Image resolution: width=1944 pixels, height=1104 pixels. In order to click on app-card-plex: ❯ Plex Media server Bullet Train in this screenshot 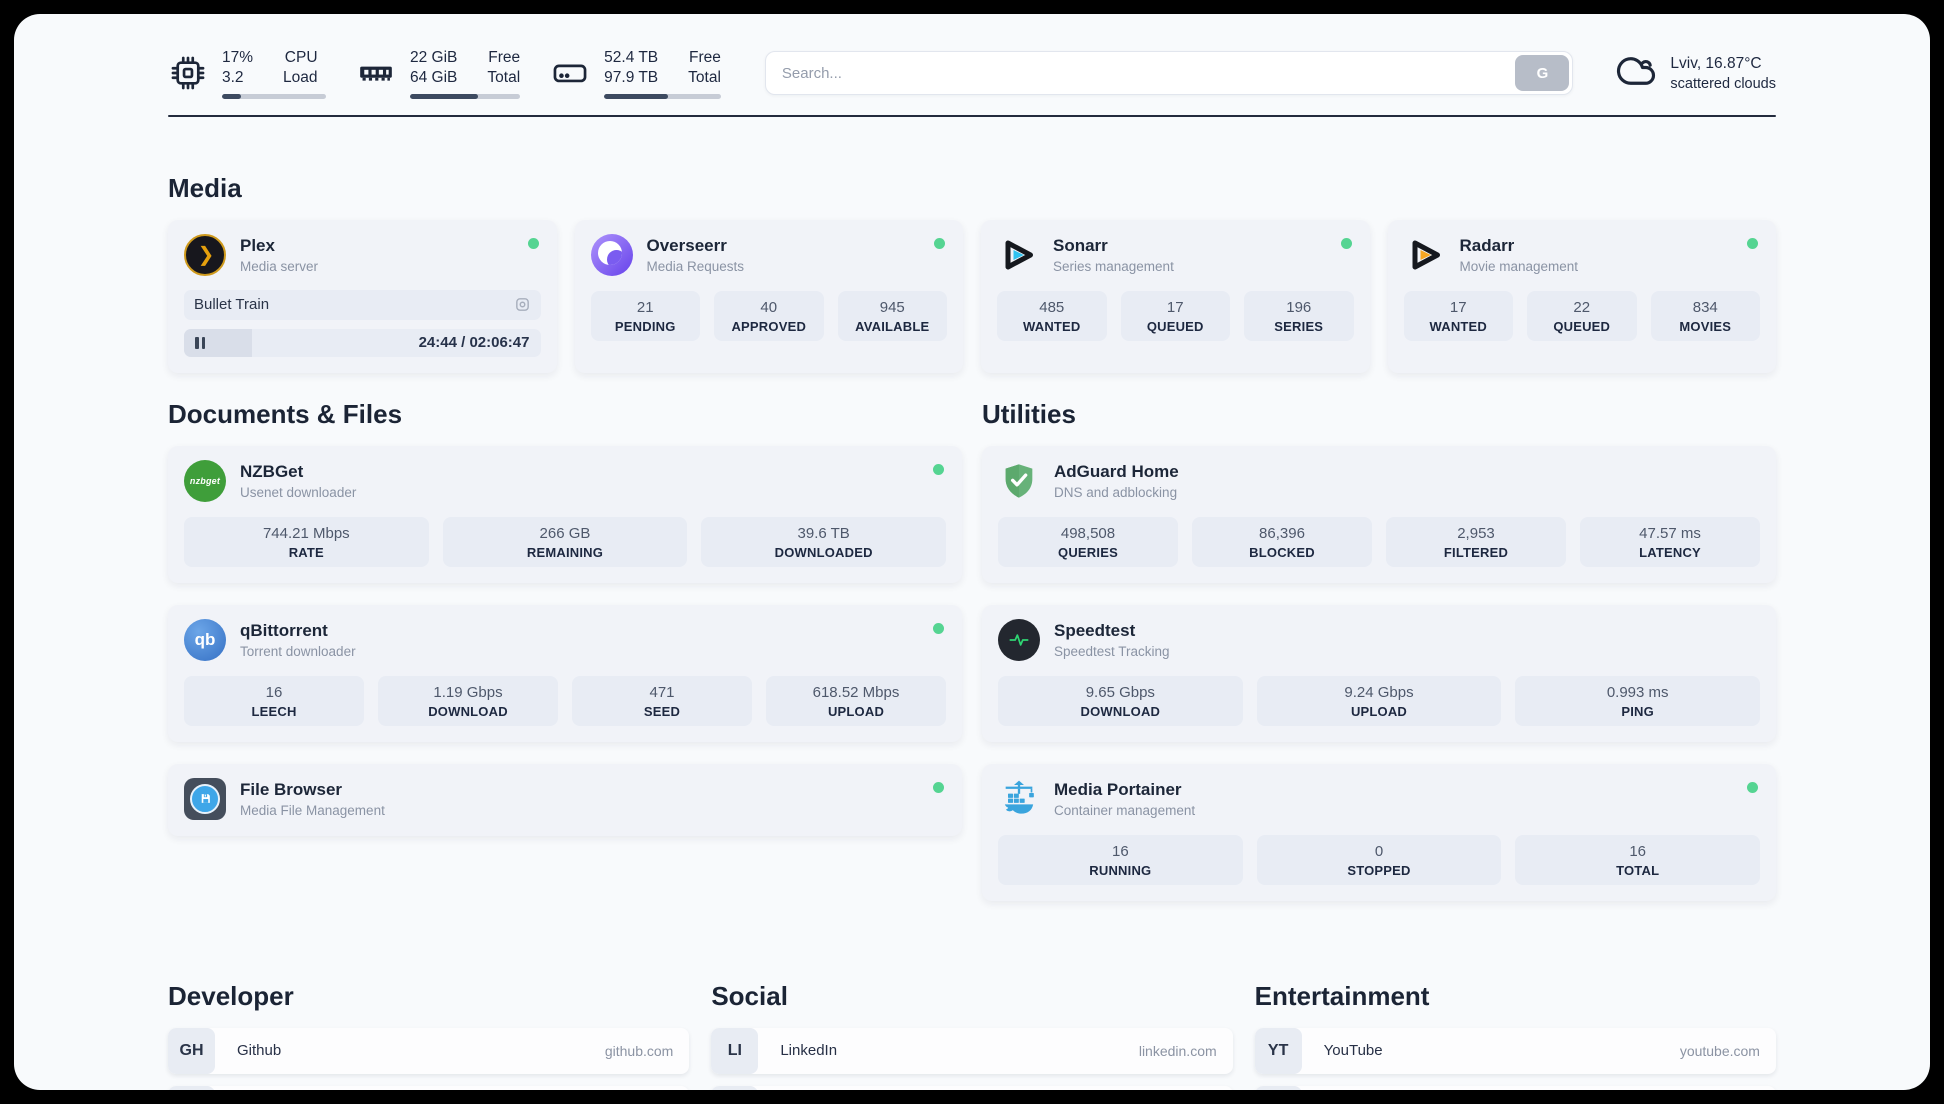, I will do `click(362, 296)`.